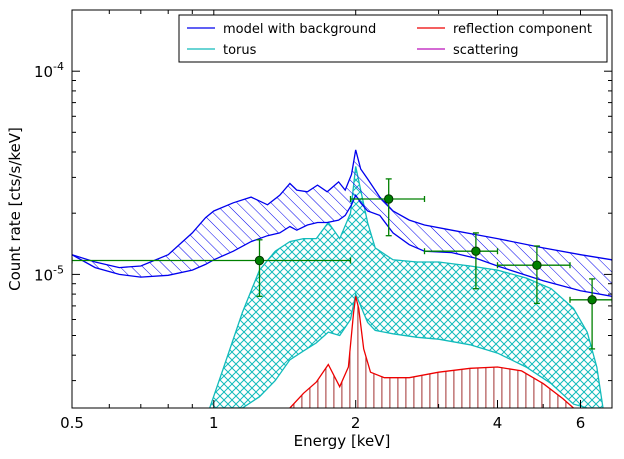 The image size is (624, 459). I want to click on legend-label-reflection: reflection component, so click(522, 29).